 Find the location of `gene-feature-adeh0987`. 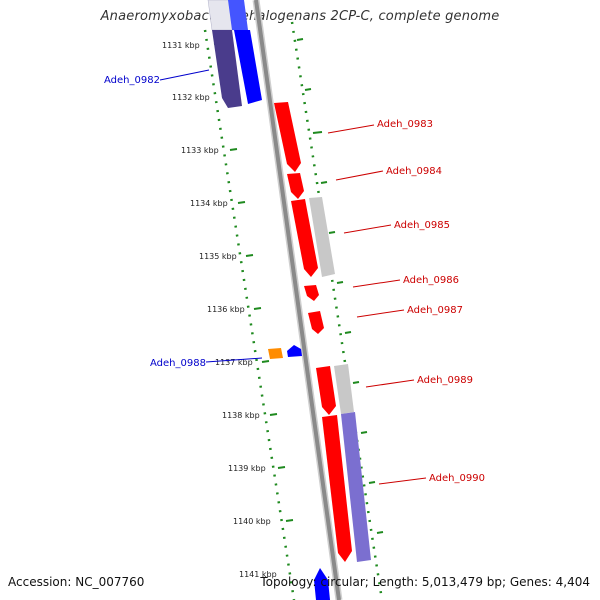

gene-feature-adeh0987 is located at coordinates (316, 322).